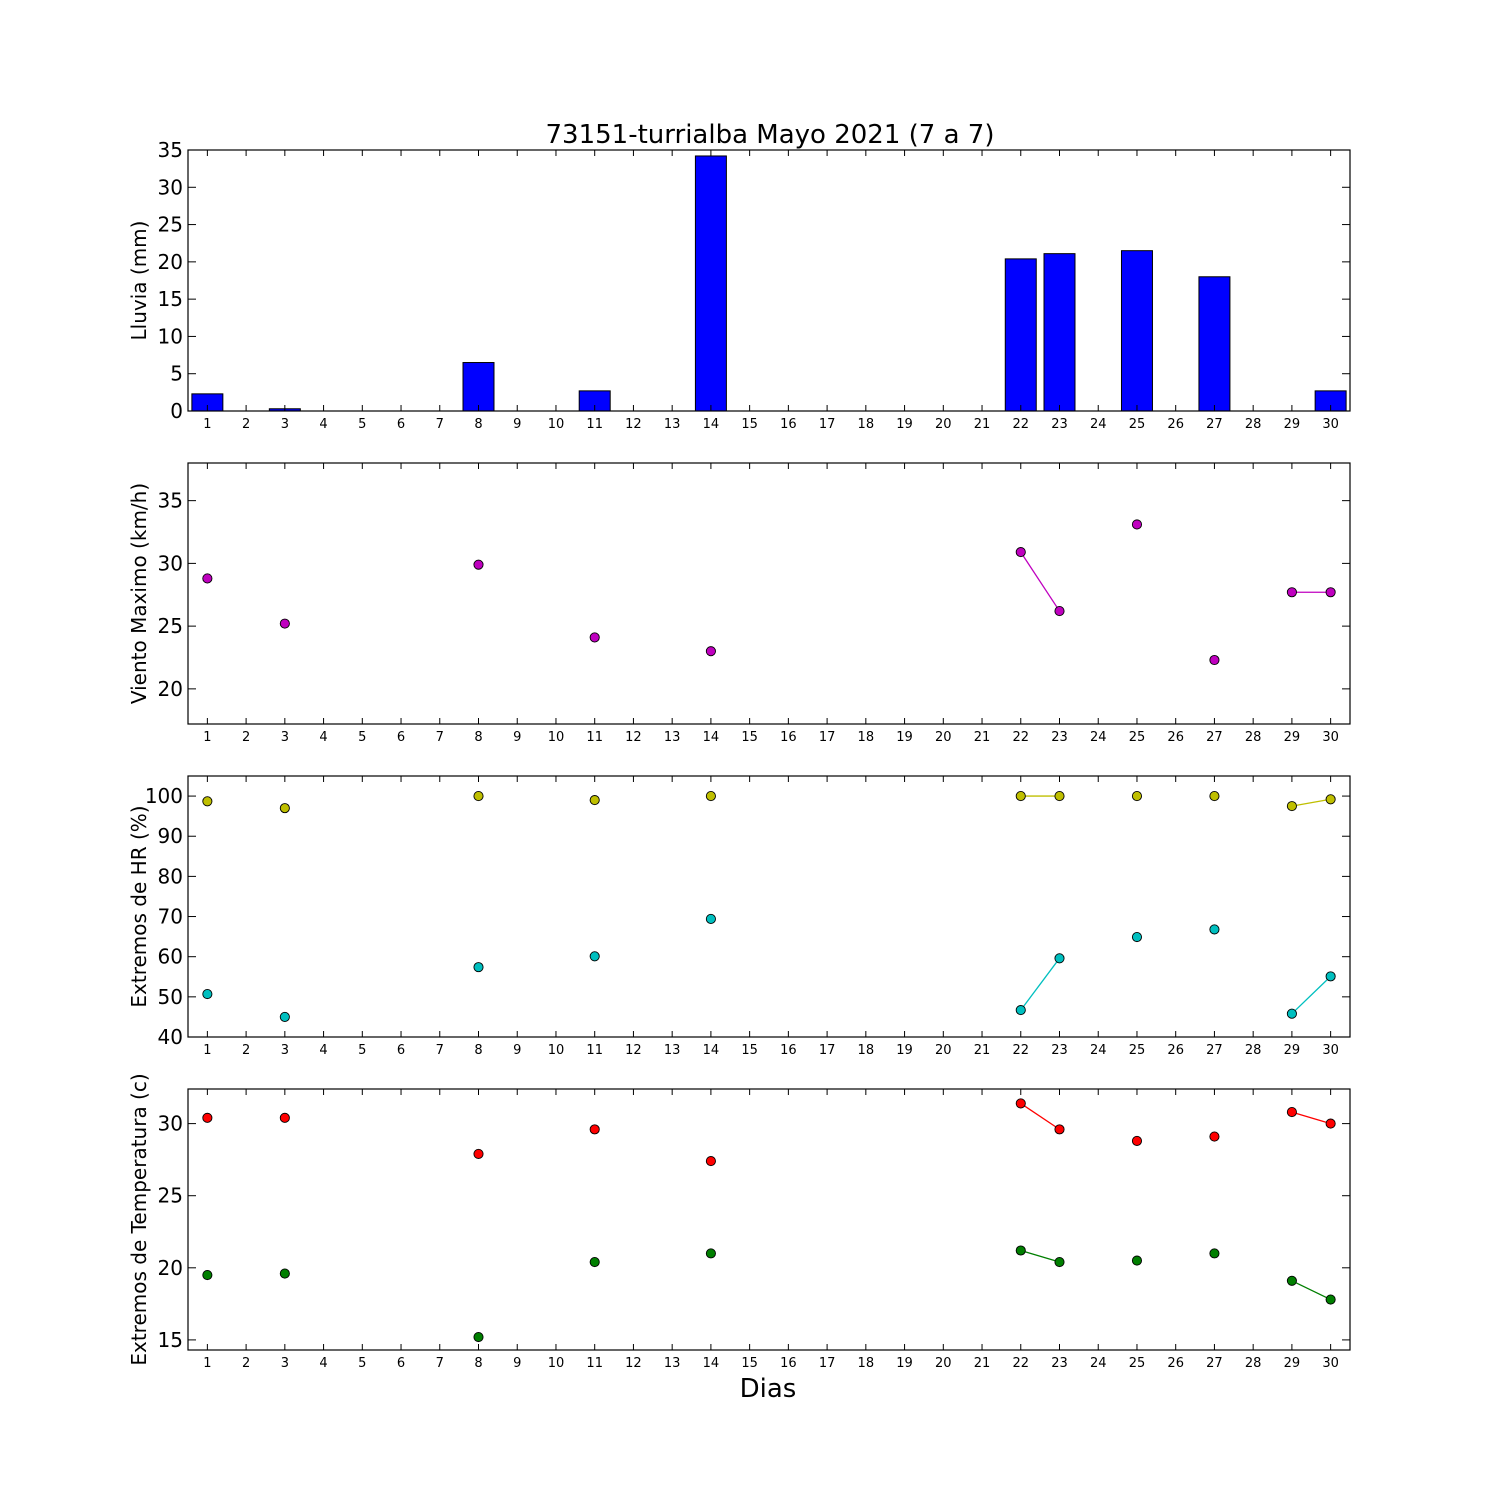 This screenshot has width=1500, height=1500. What do you see at coordinates (170, 262) in the screenshot?
I see `y-tick-label-20: 20` at bounding box center [170, 262].